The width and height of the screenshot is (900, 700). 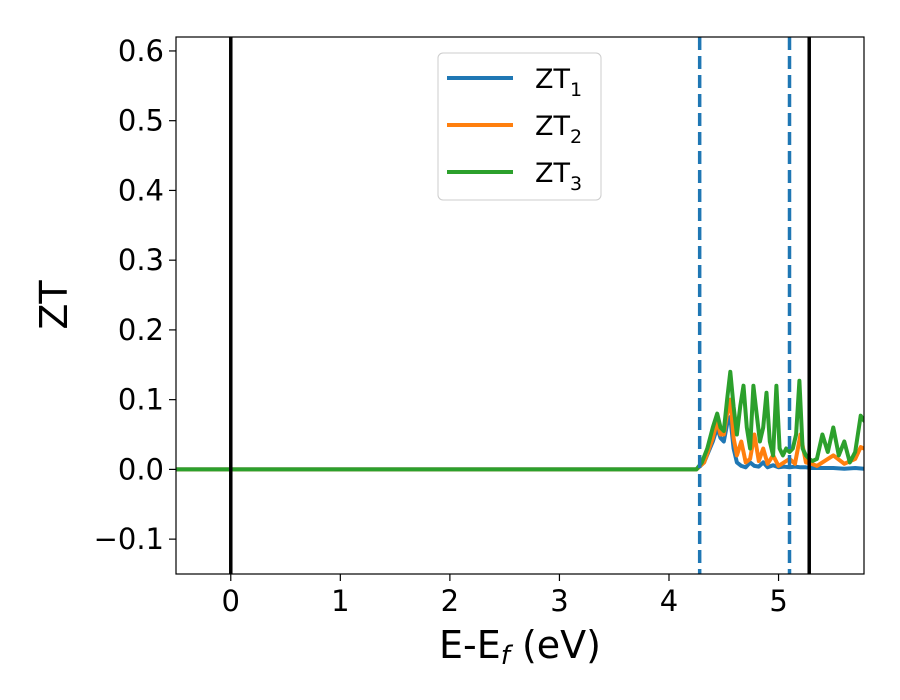 I want to click on x-tick-label: 0, so click(x=231, y=601).